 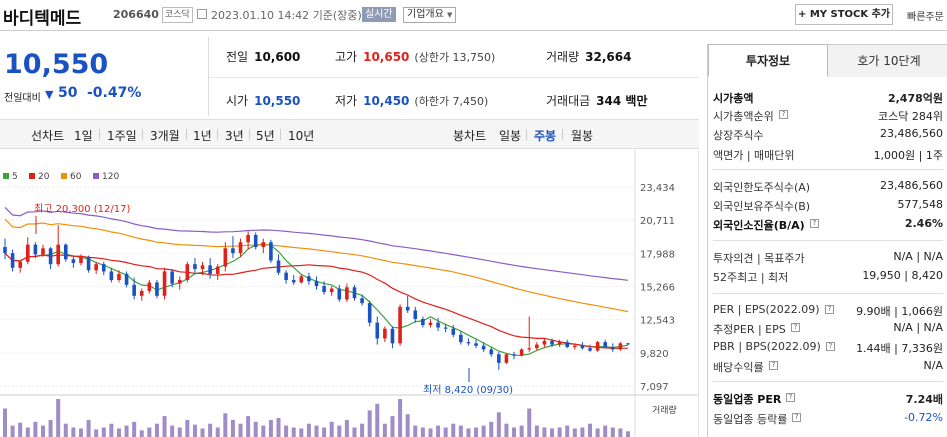 I want to click on realtime-badge: 실시간, so click(x=379, y=14).